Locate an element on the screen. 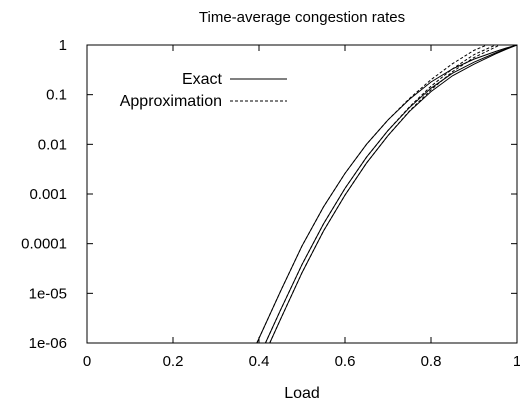 The height and width of the screenshot is (405, 520). x-tick-label: 0.2 is located at coordinates (173, 361).